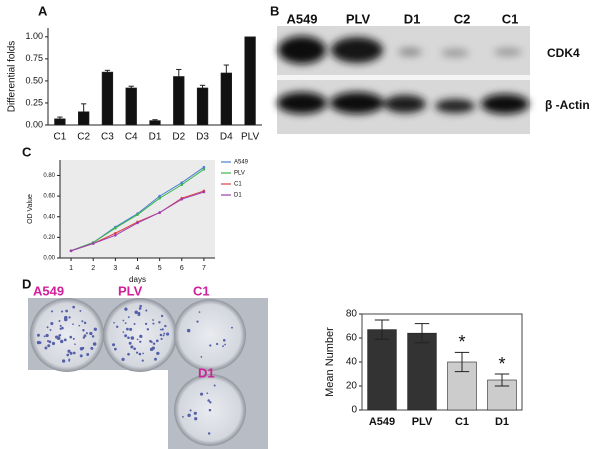 Image resolution: width=600 pixels, height=449 pixels. I want to click on row-label: CDK4, so click(563, 53).